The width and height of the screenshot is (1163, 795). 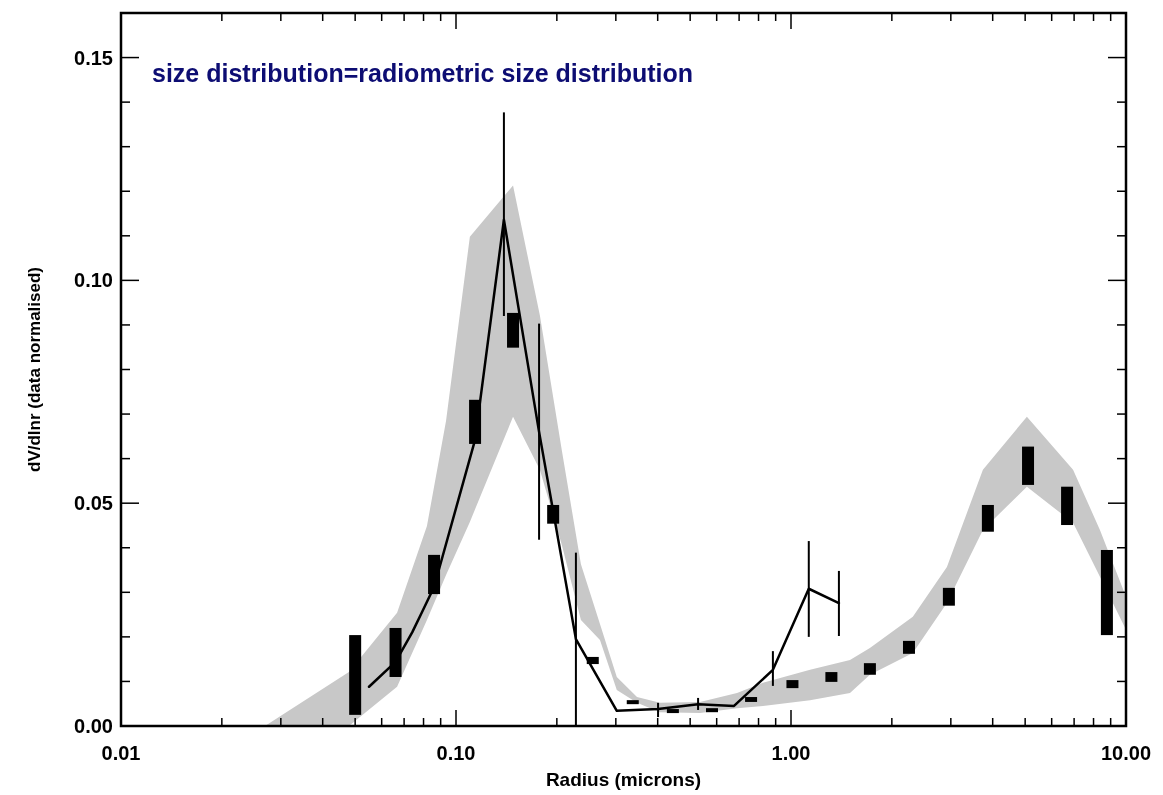 What do you see at coordinates (93, 726) in the screenshot?
I see `y-tick-label: 0.00` at bounding box center [93, 726].